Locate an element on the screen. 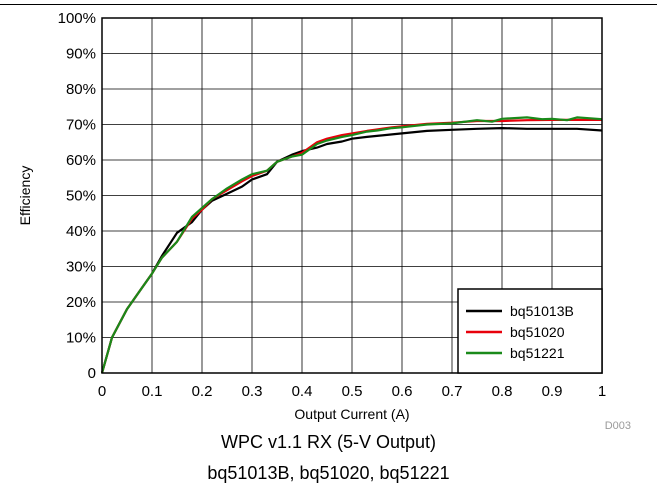  y-tick-labels: 0 10% 20% 30% 40% 50% 60% 70% 80% 90% 100% is located at coordinates (77, 196).